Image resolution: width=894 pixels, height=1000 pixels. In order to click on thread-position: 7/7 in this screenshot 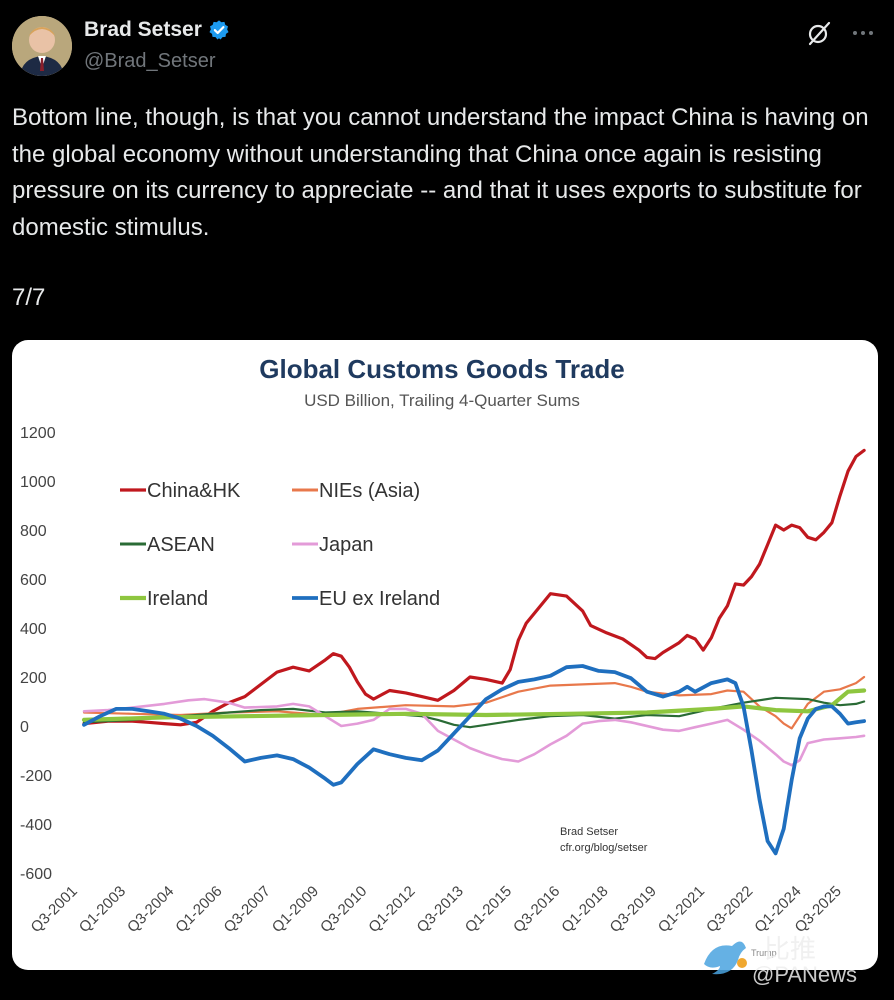, I will do `click(29, 297)`.